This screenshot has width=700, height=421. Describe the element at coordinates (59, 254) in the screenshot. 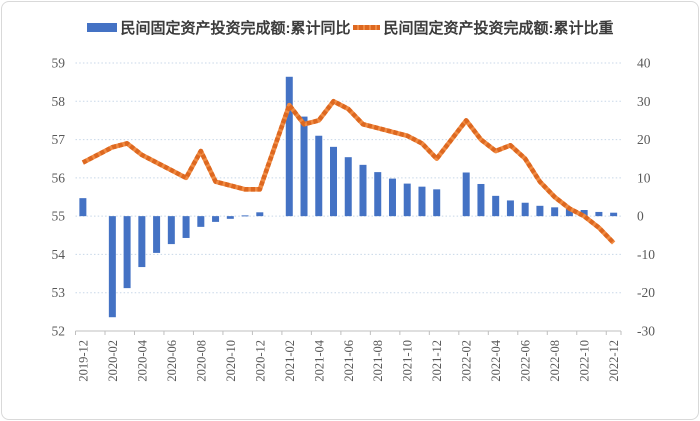

I see `left-axis-tick-label: 54` at that location.